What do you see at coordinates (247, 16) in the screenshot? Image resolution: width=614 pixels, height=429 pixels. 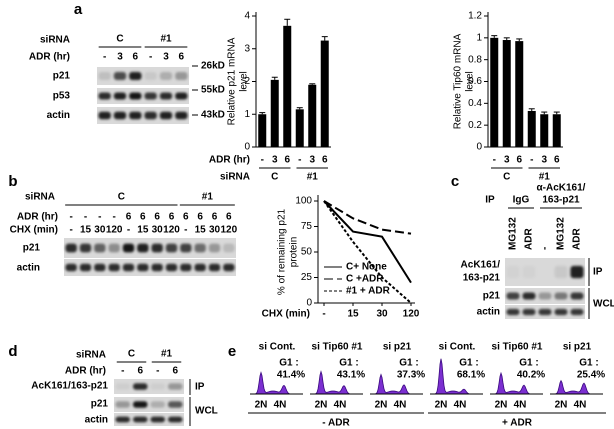 I see `y-tick-label: 4` at bounding box center [247, 16].